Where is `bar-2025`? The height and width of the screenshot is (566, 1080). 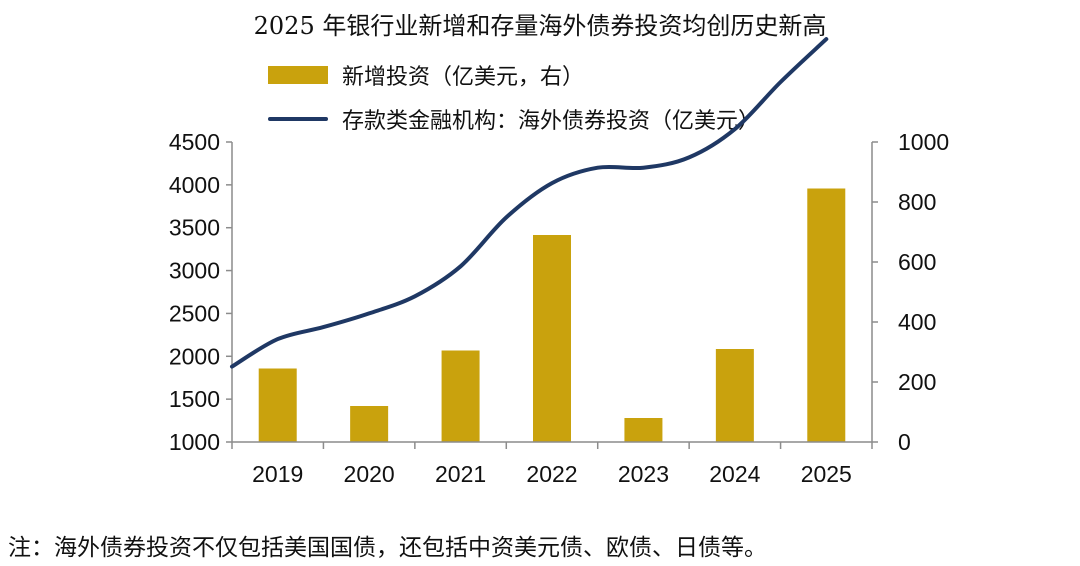 bar-2025 is located at coordinates (826, 315).